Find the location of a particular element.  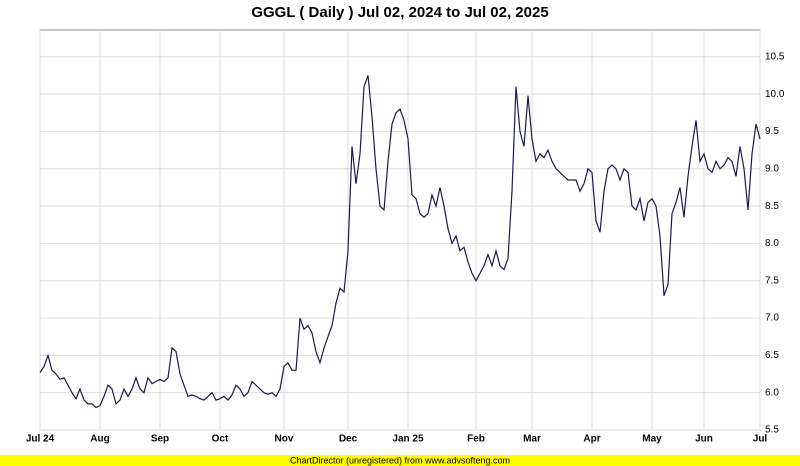

y-tick-label: 10.0 is located at coordinates (775, 94).